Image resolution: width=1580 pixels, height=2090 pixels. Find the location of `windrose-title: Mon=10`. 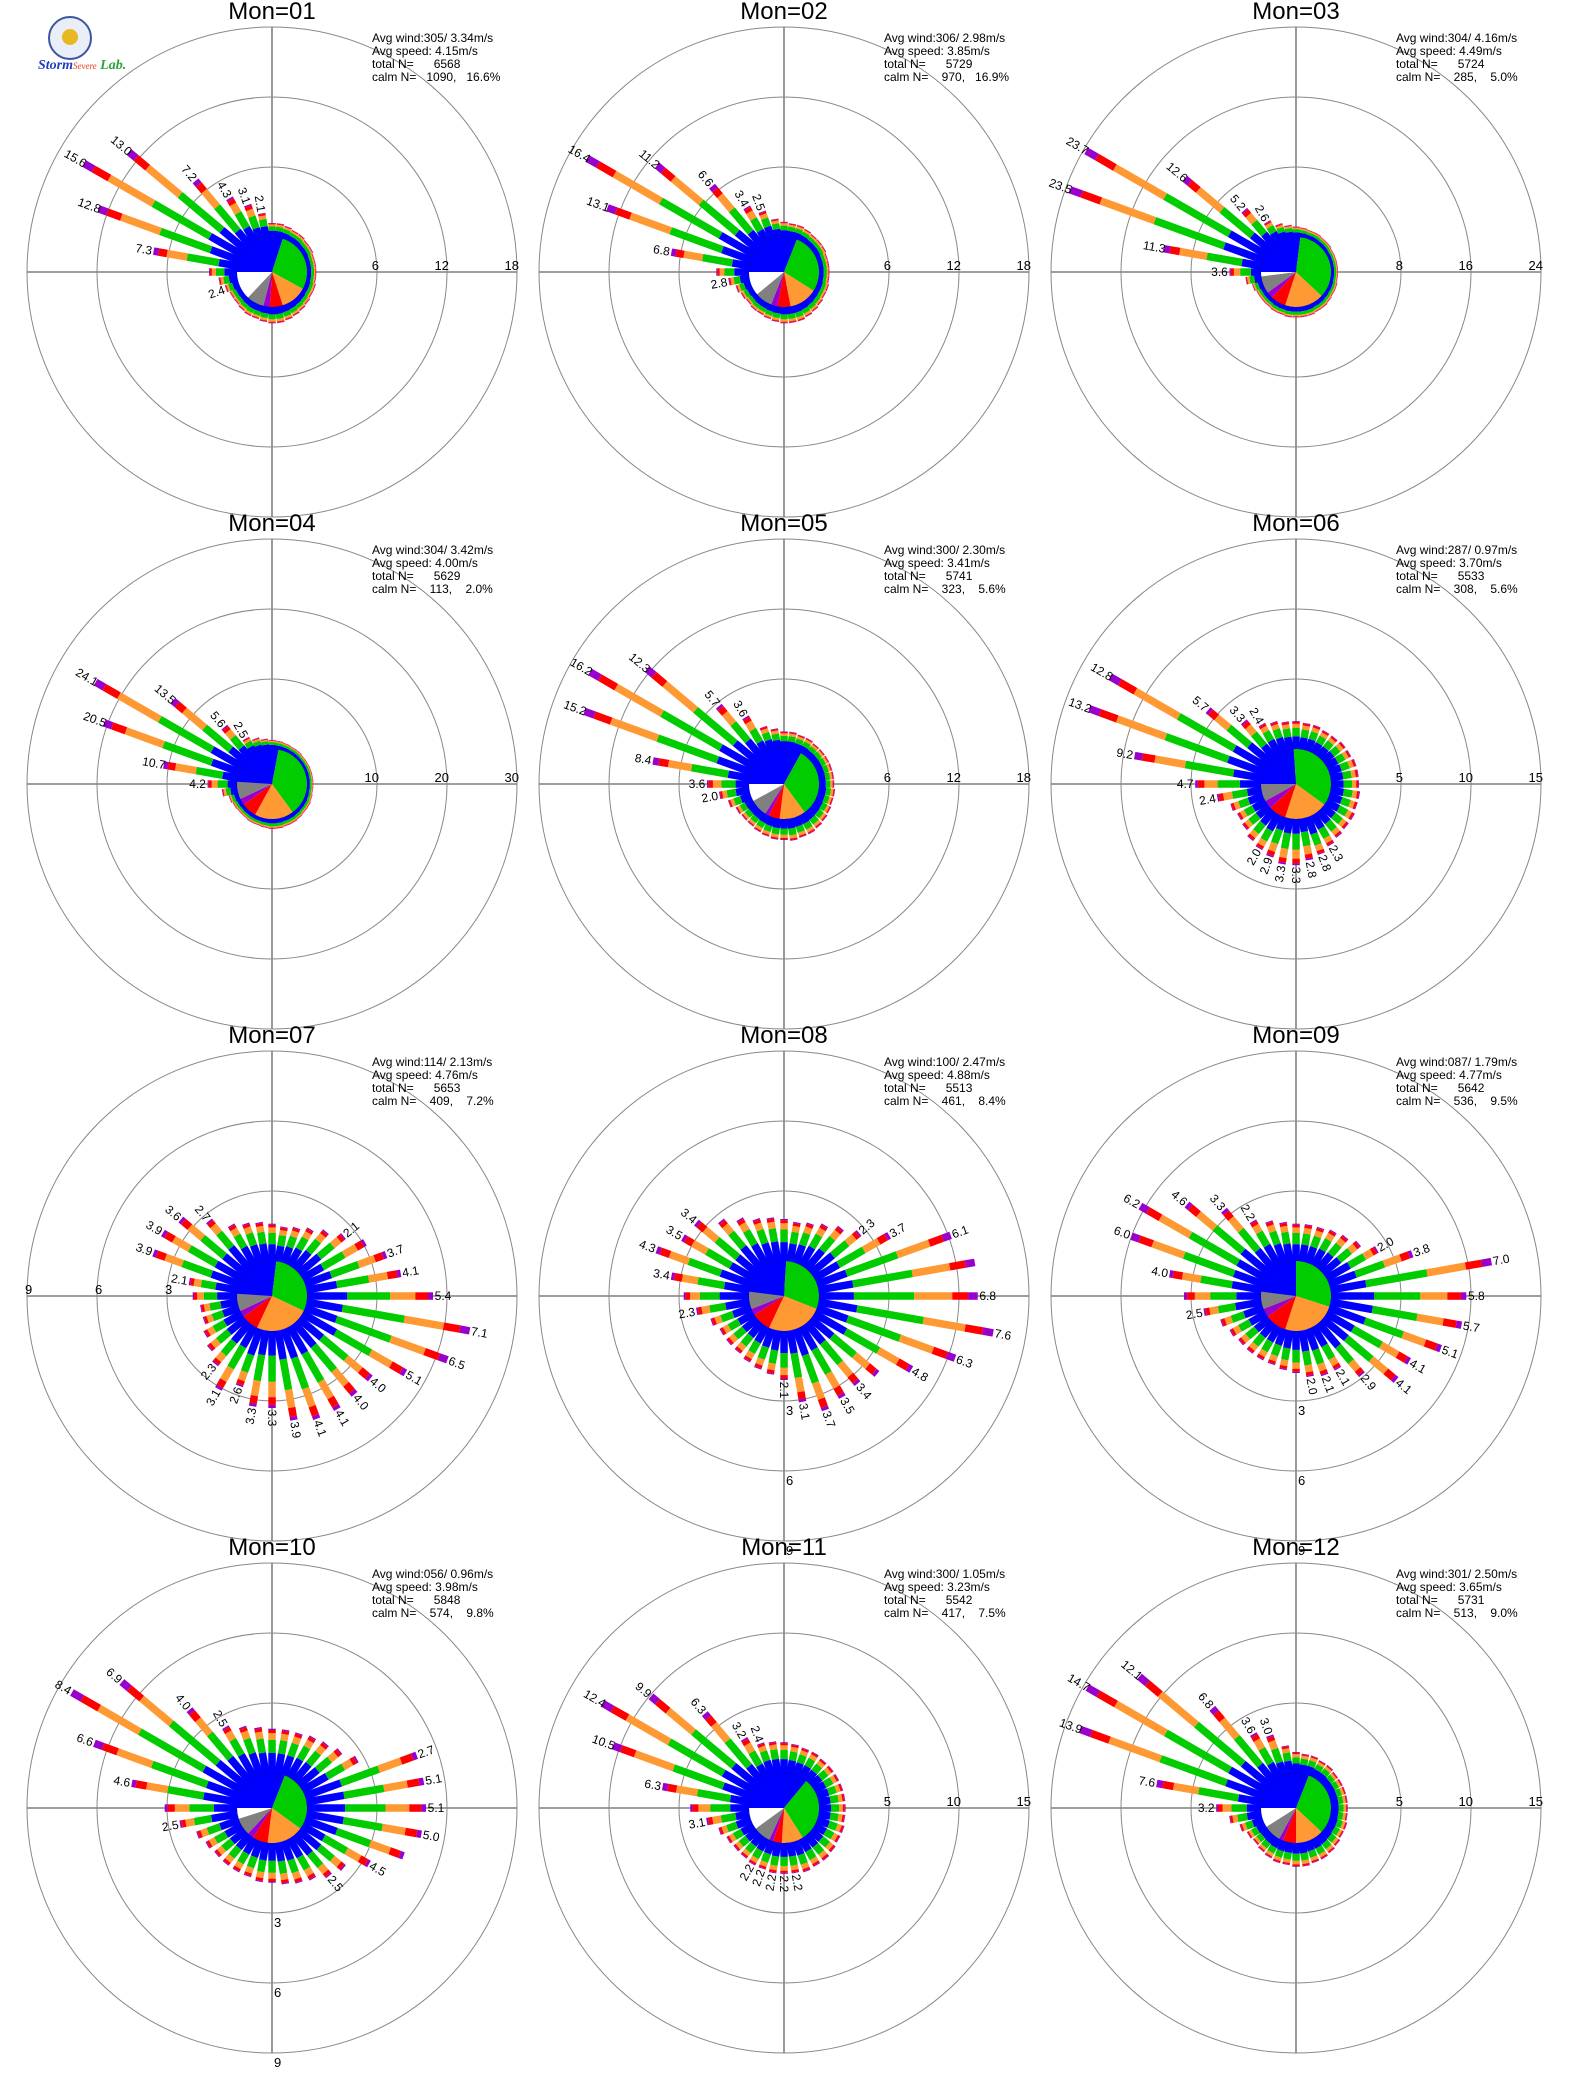

windrose-title: Mon=10 is located at coordinates (271, 1547).